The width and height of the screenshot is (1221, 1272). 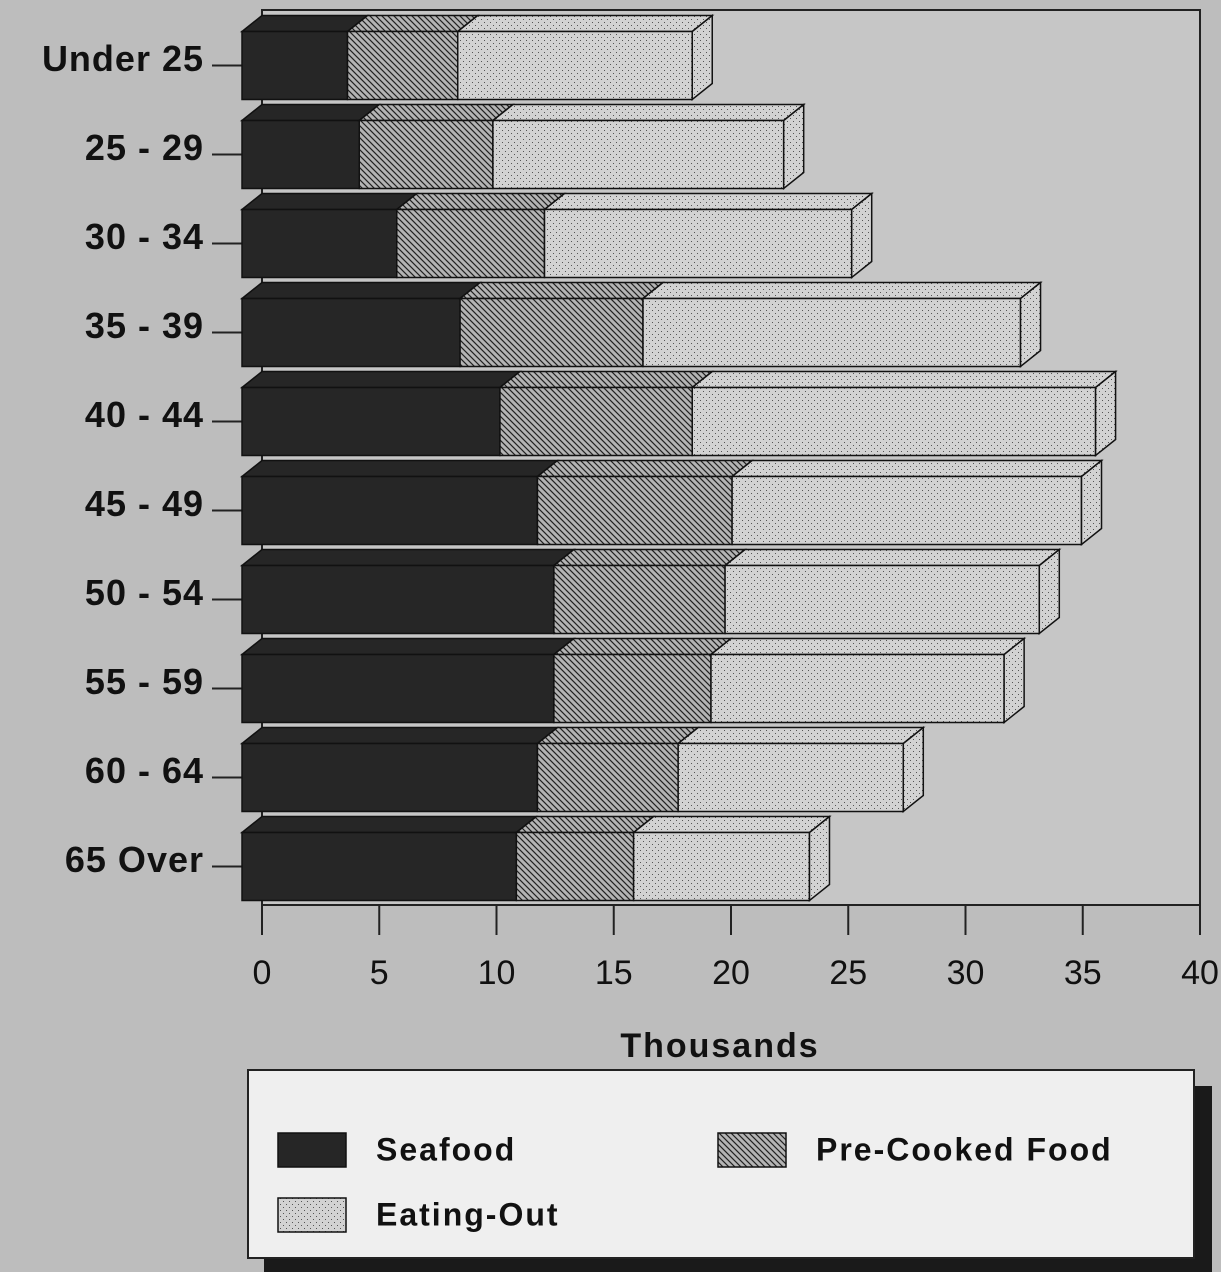 I want to click on y-tick-label: Under 25, so click(x=123, y=58).